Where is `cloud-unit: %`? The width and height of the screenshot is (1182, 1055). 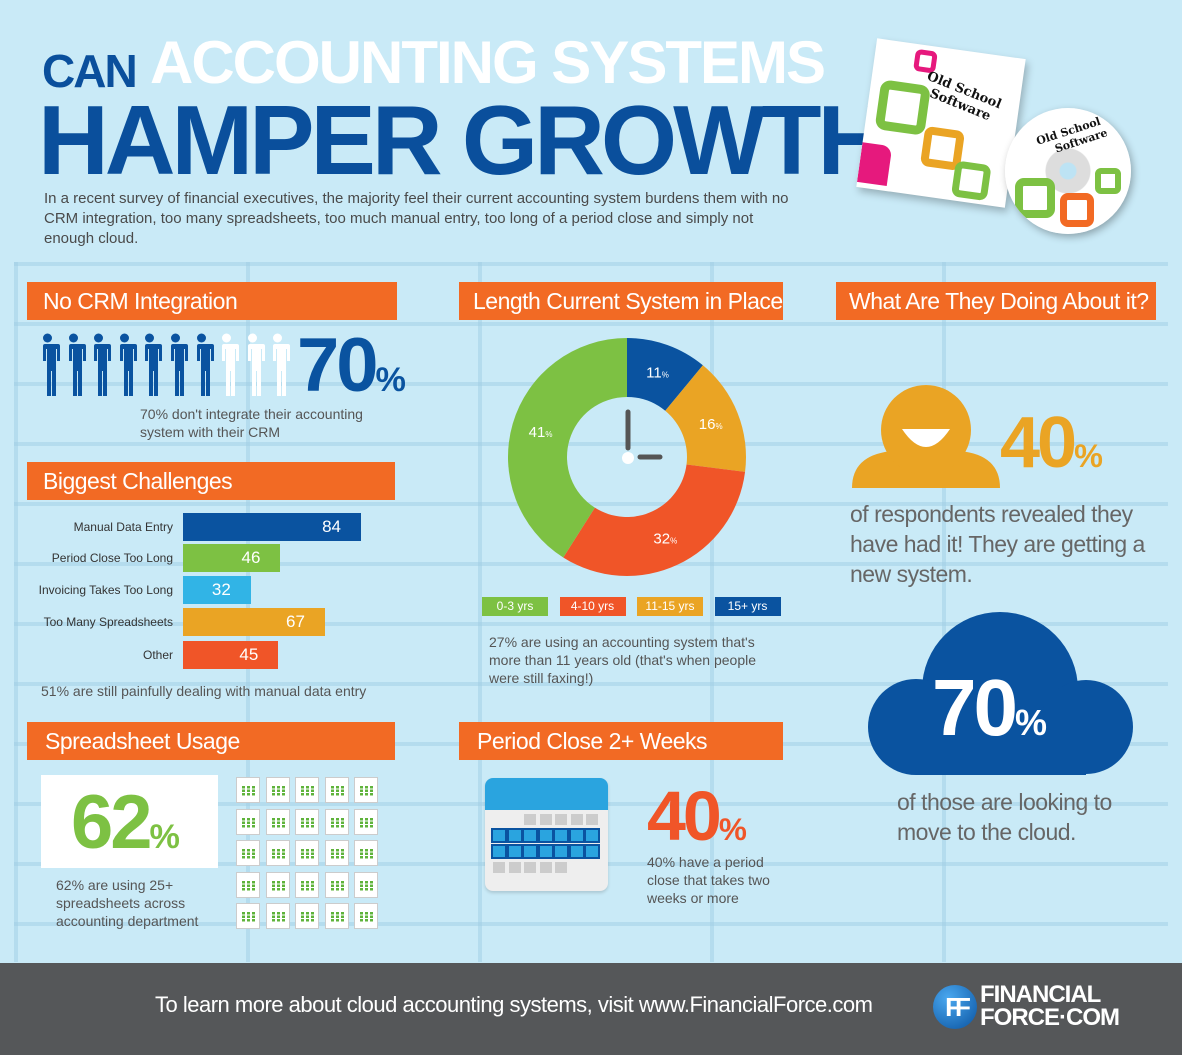
cloud-unit: % is located at coordinates (1030, 722).